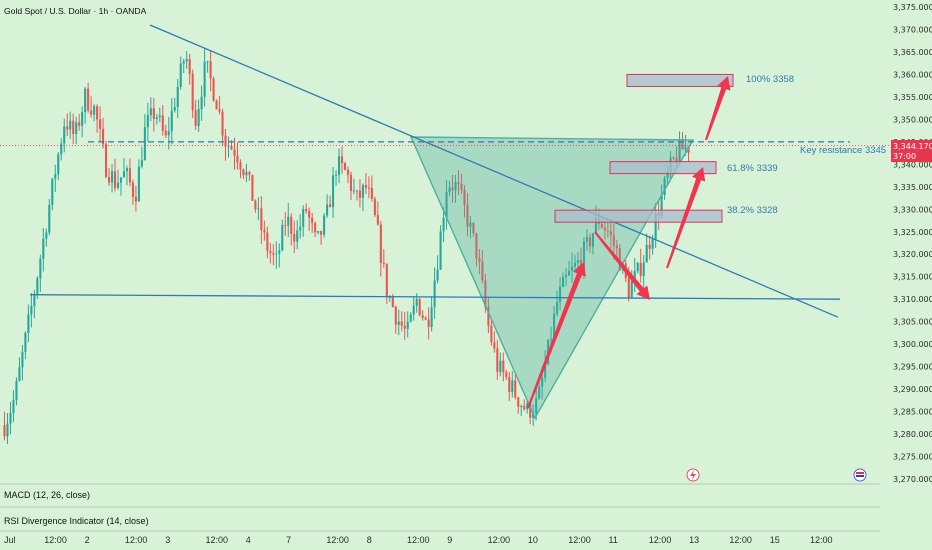 The height and width of the screenshot is (550, 932). I want to click on countdown-value: 37:00, so click(904, 156).